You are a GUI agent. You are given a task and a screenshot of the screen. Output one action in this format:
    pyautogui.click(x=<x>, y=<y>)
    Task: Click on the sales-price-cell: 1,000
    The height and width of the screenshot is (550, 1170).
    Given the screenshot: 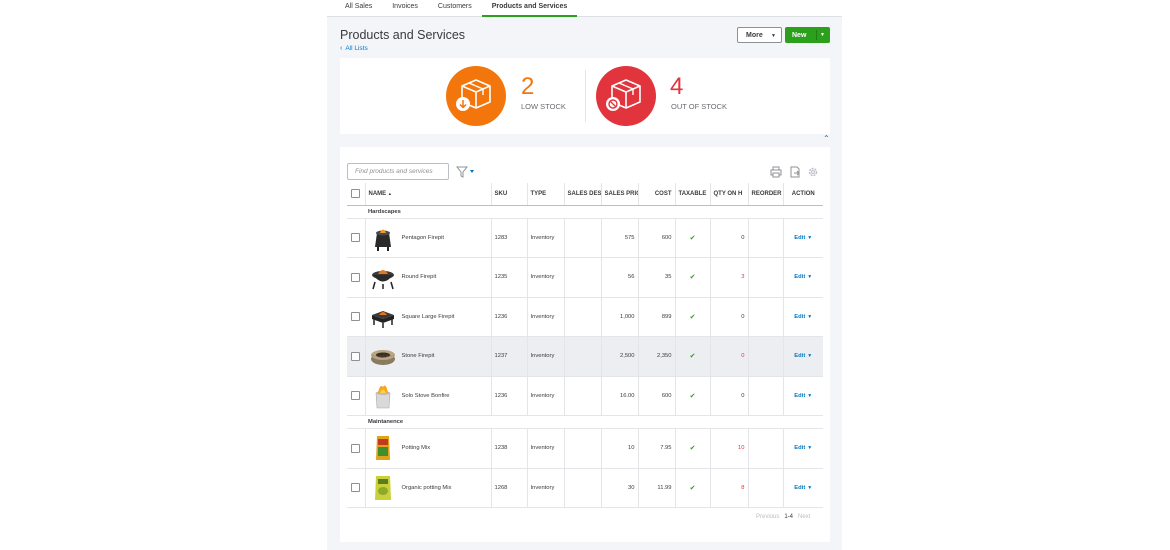 What is the action you would take?
    pyautogui.click(x=620, y=317)
    